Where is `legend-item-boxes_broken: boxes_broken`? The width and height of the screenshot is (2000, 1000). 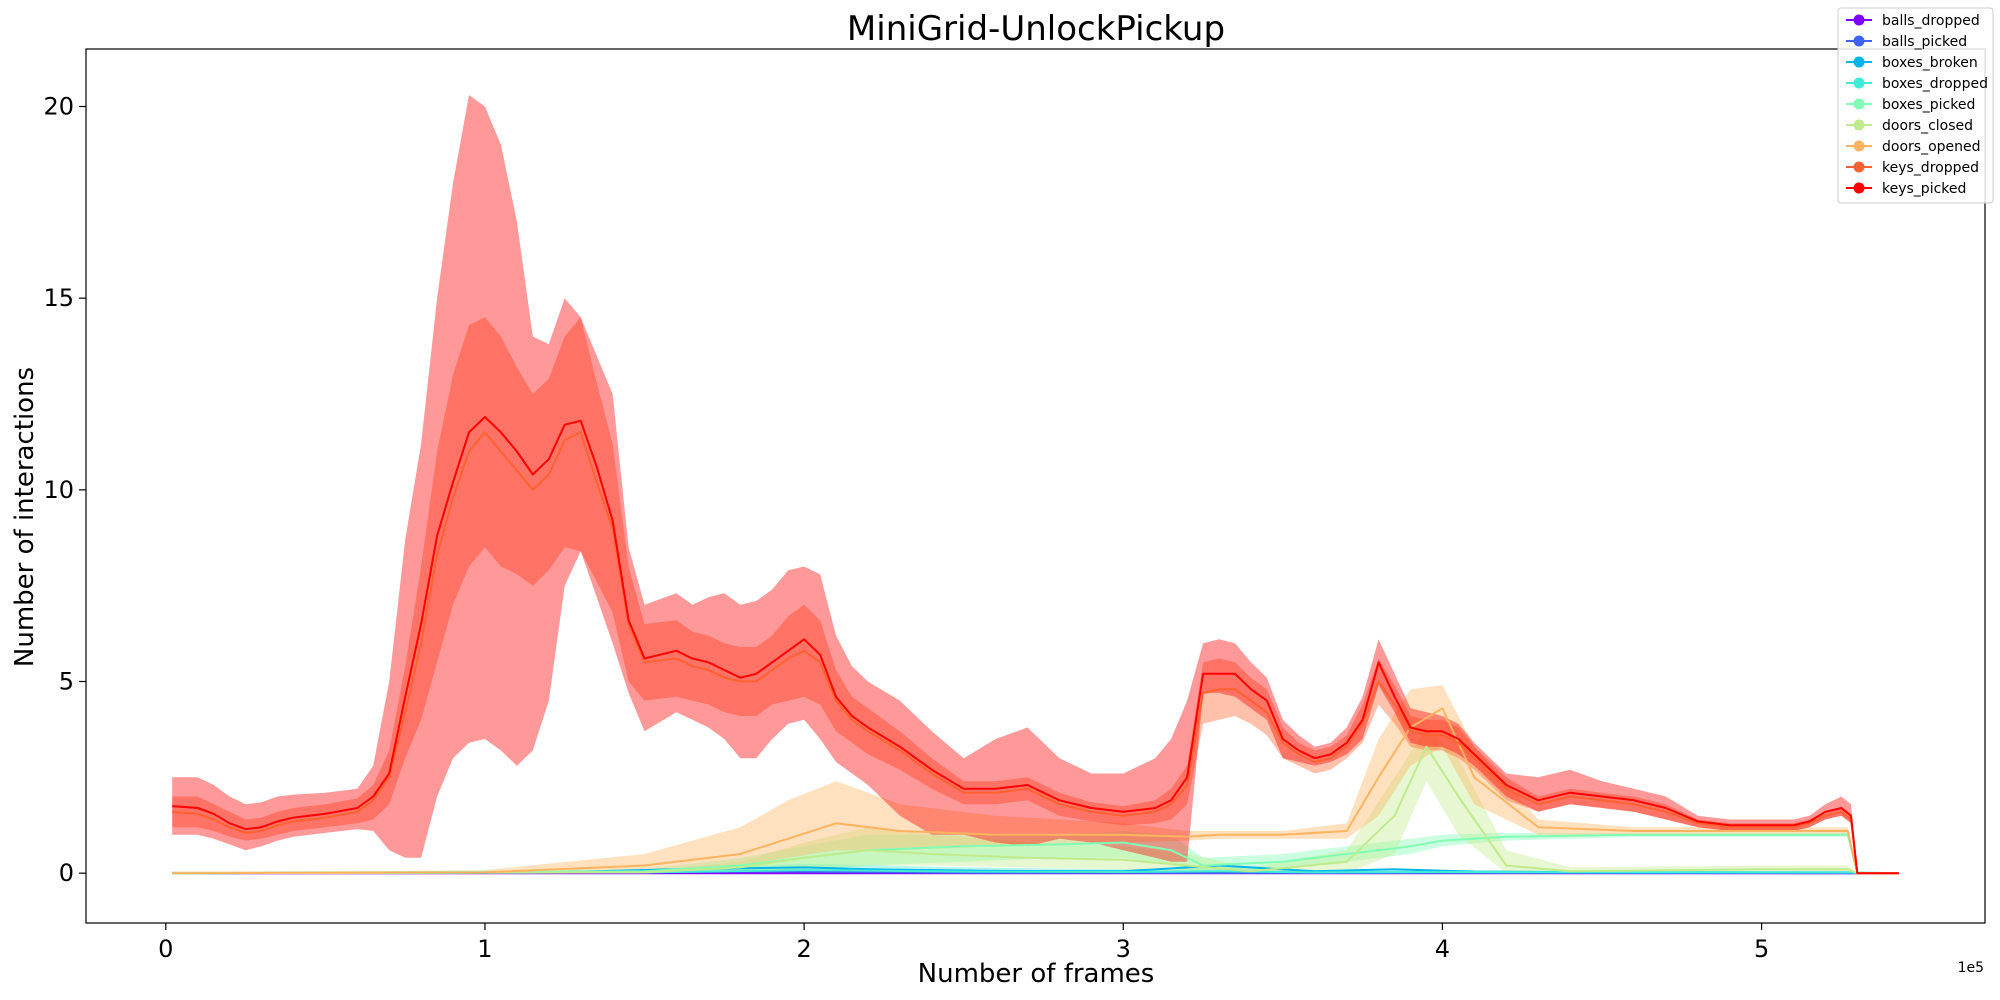 legend-item-boxes_broken: boxes_broken is located at coordinates (1912, 63).